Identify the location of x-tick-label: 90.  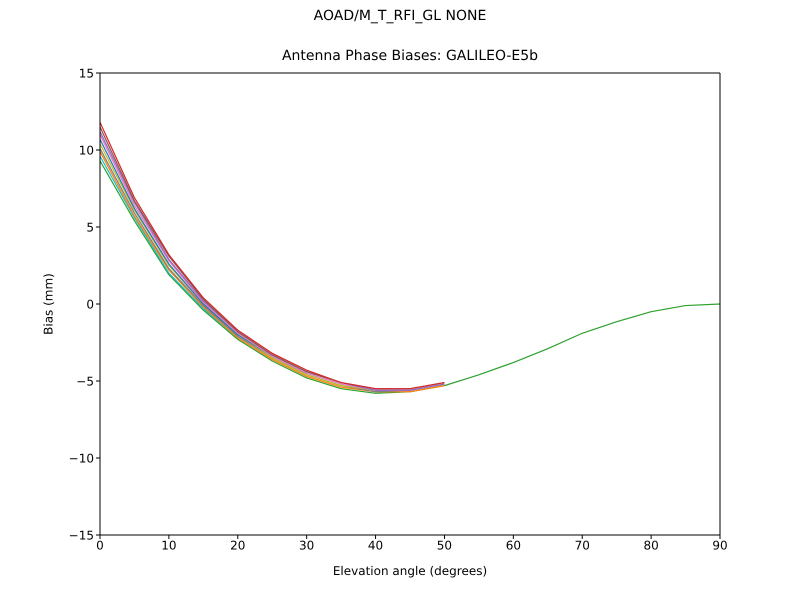
(720, 545).